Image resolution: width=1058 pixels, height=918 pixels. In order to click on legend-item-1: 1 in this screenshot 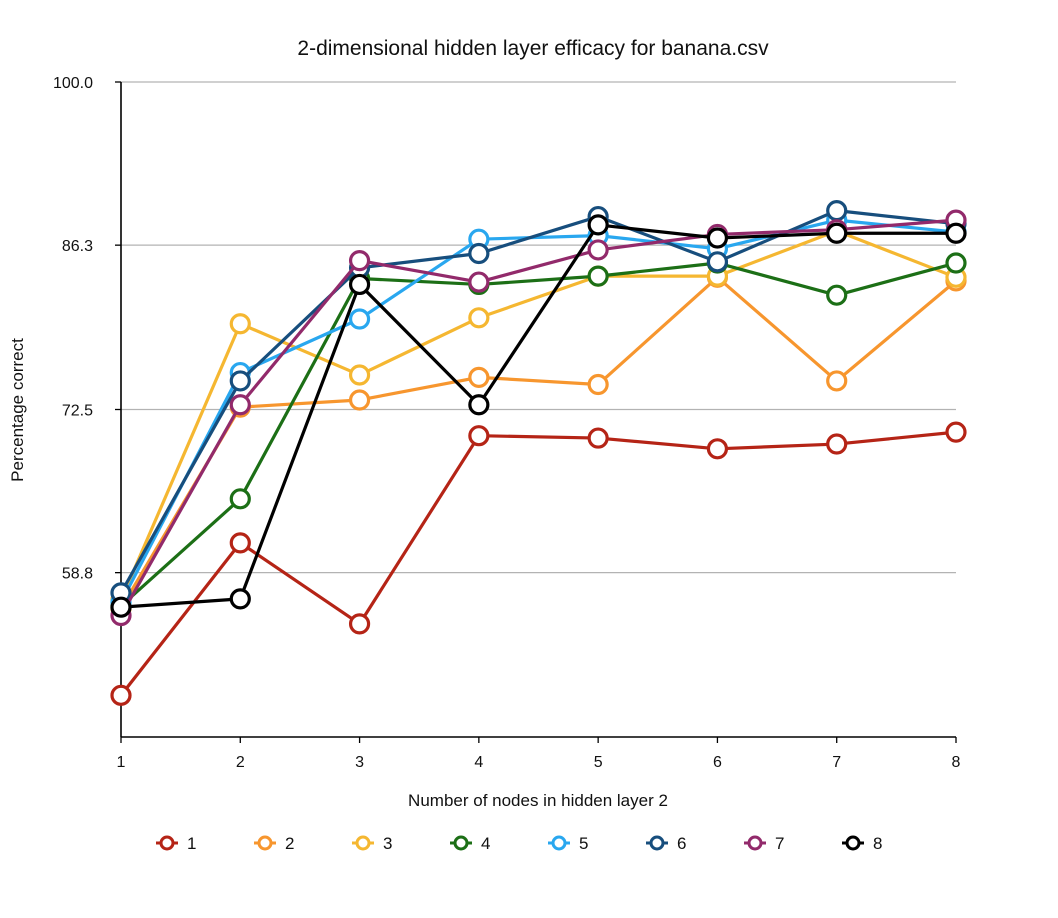, I will do `click(176, 843)`.